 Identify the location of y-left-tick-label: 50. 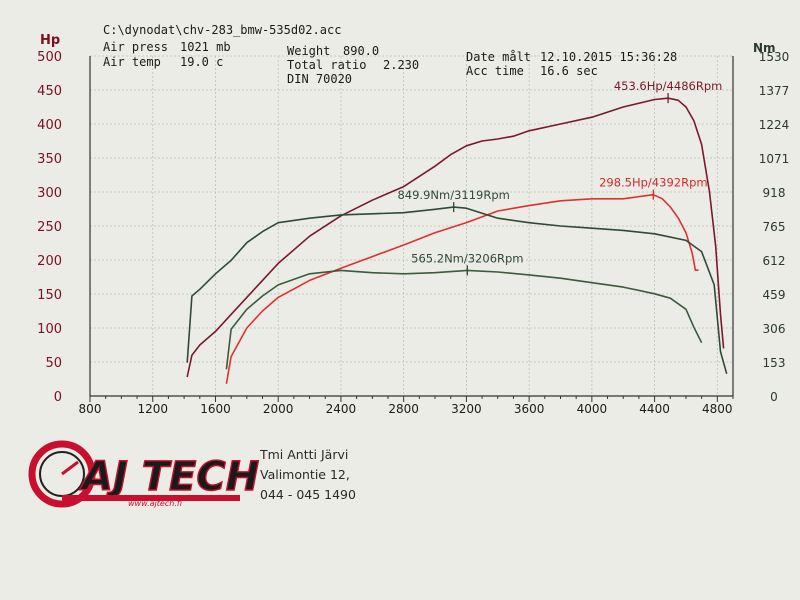
(53, 363).